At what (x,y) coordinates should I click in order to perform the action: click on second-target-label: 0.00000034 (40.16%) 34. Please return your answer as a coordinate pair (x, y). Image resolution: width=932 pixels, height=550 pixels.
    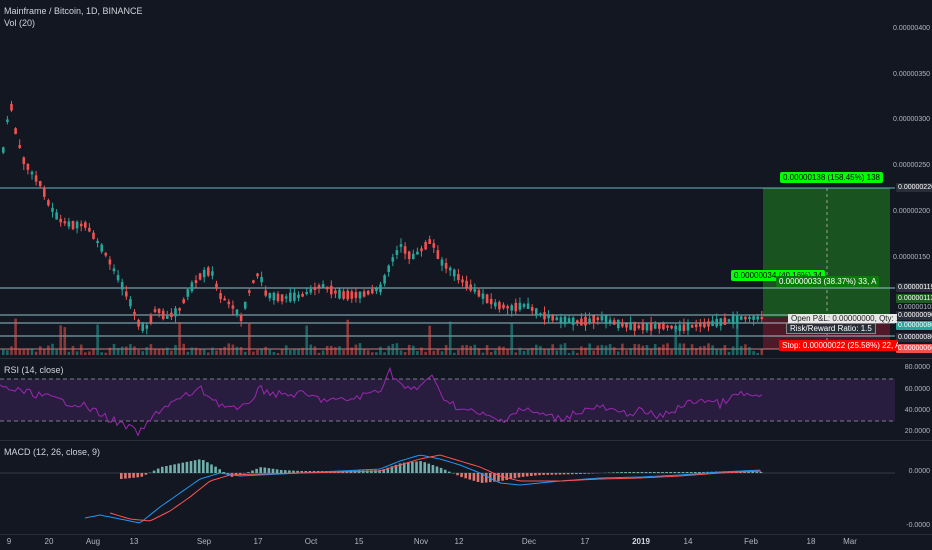
    Looking at the image, I should click on (778, 275).